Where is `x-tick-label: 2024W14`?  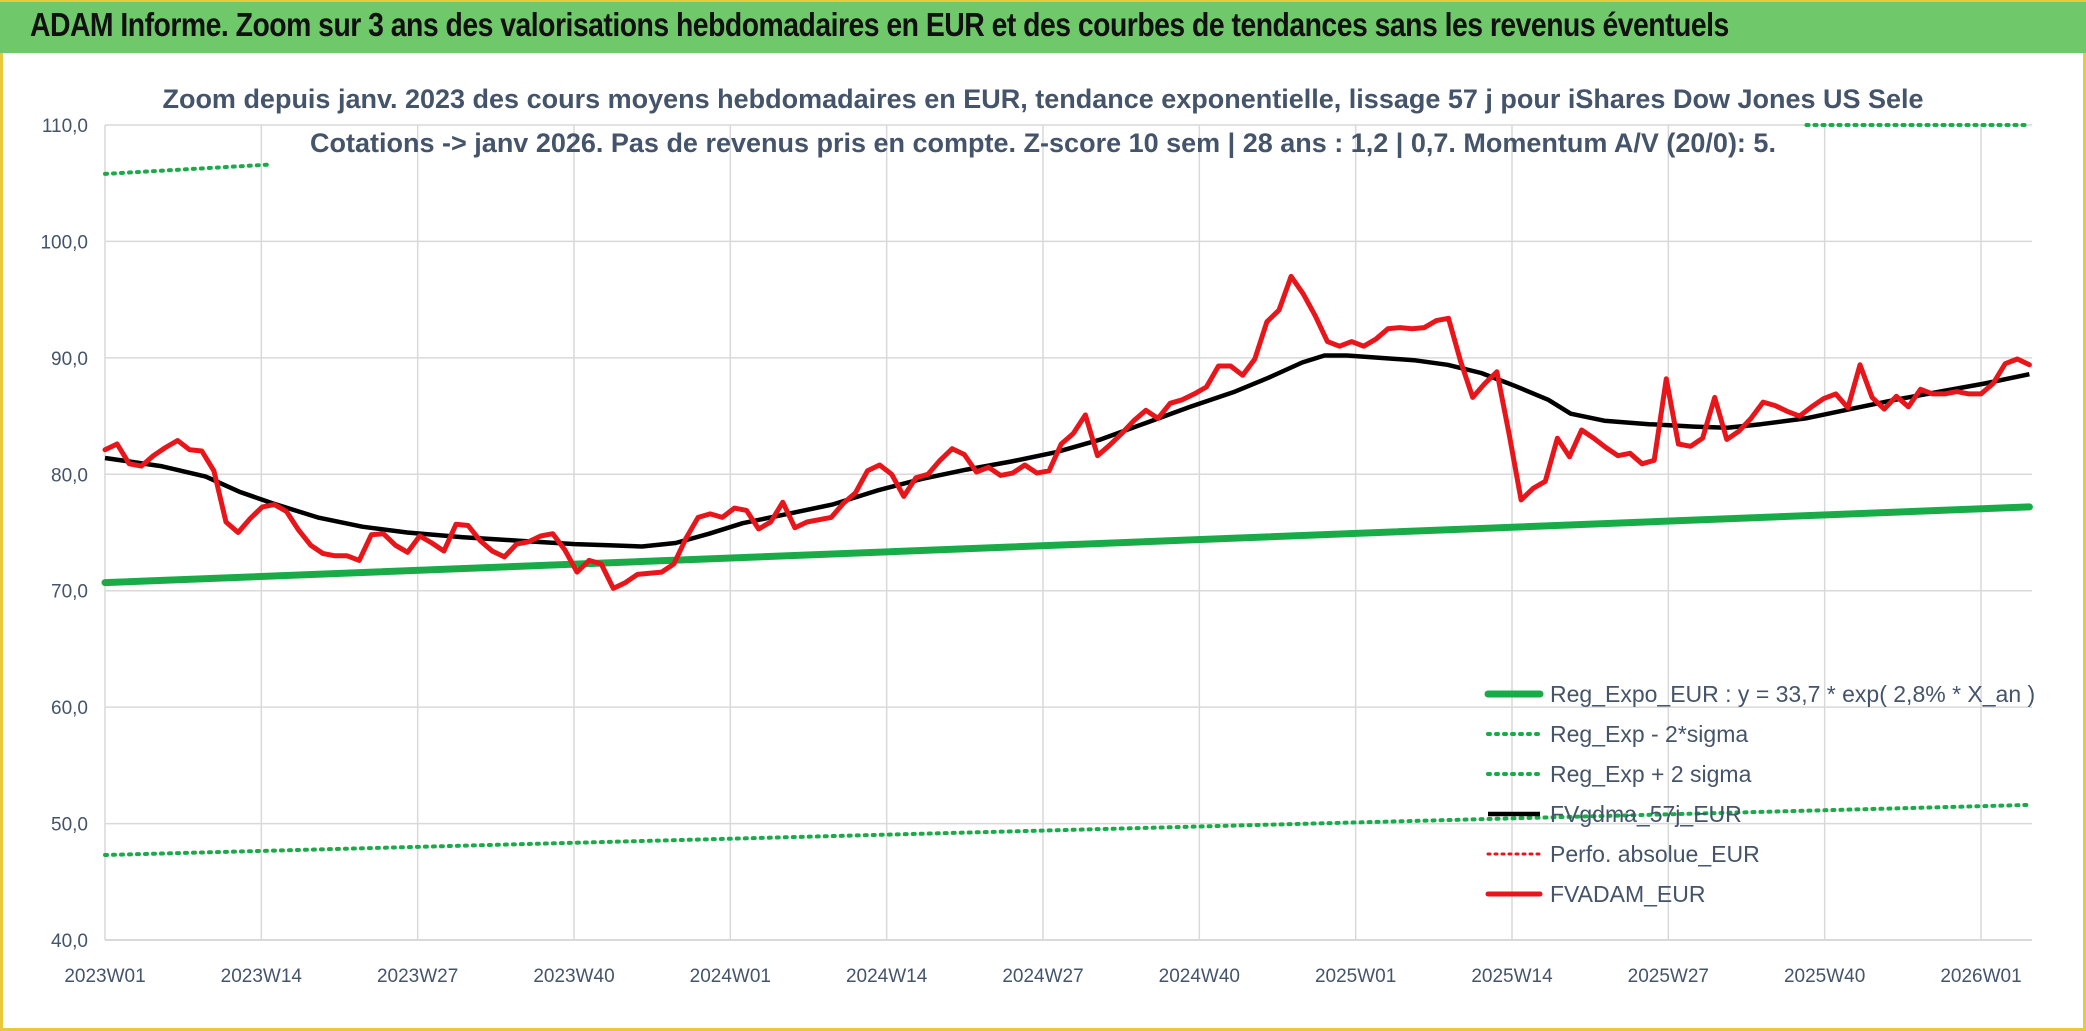 x-tick-label: 2024W14 is located at coordinates (887, 976).